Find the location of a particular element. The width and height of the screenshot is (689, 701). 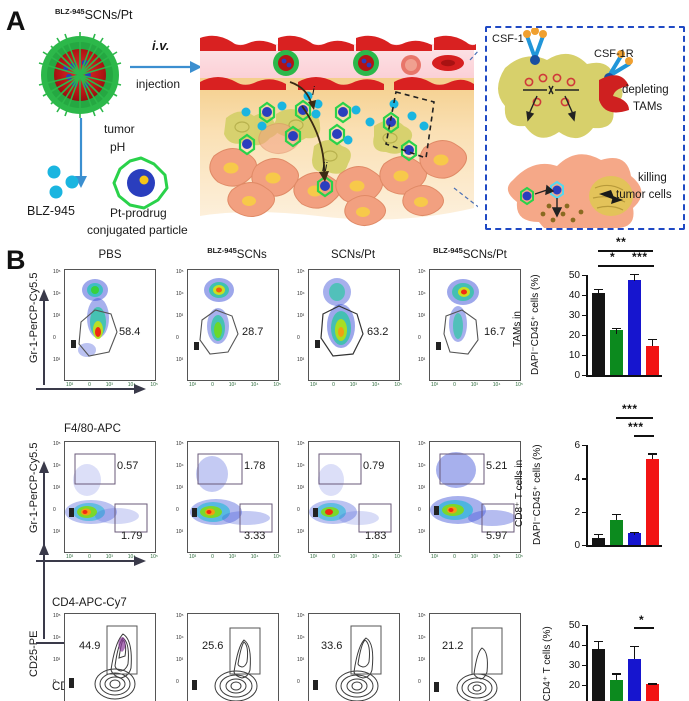

cd8-yticklabel-6: 6 is located at coordinates (577, 445).